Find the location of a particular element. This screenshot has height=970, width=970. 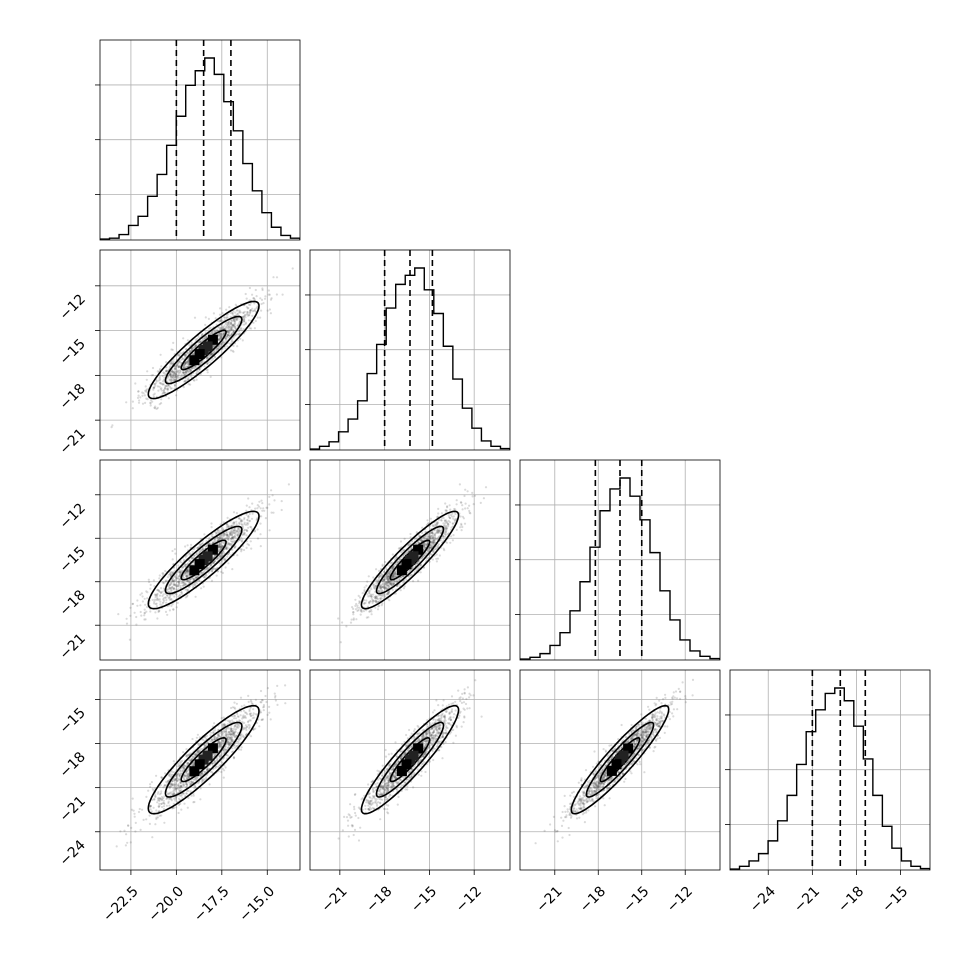

density-core is located at coordinates (410, 560).